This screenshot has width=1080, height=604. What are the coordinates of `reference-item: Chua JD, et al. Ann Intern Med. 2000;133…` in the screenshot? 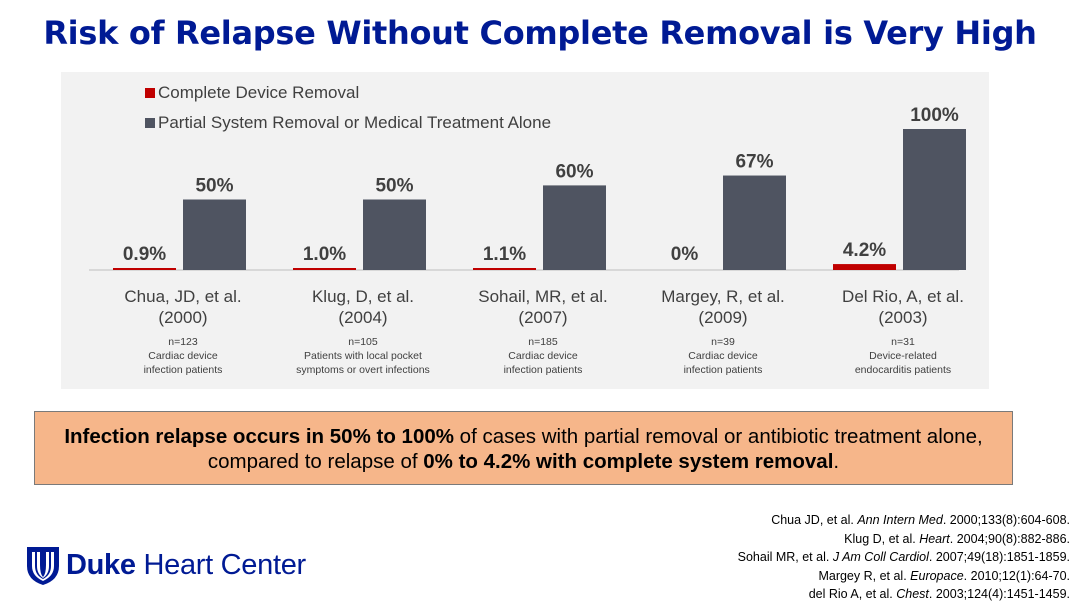 It's located at (920, 520).